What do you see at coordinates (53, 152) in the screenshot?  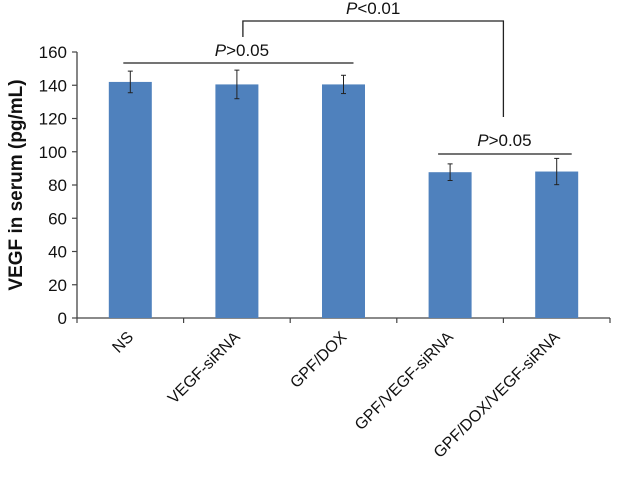 I see `y-tick-label: 100` at bounding box center [53, 152].